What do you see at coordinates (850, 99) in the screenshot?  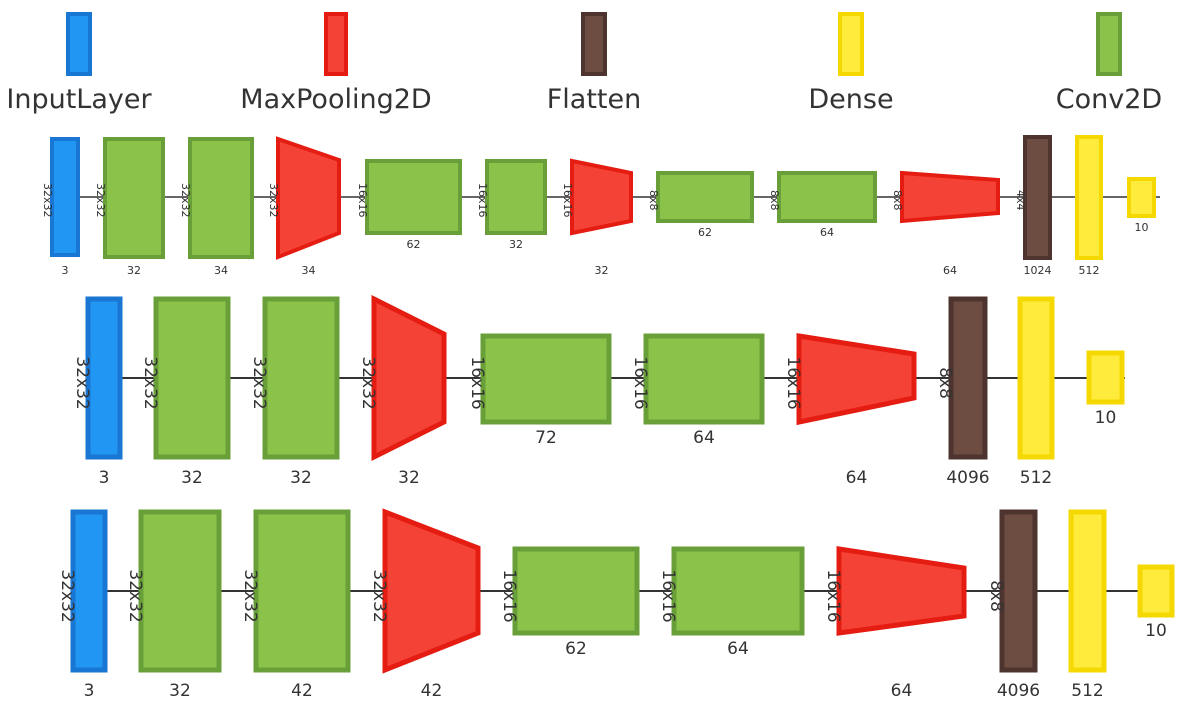 I see `legend-label-dense: Dense` at bounding box center [850, 99].